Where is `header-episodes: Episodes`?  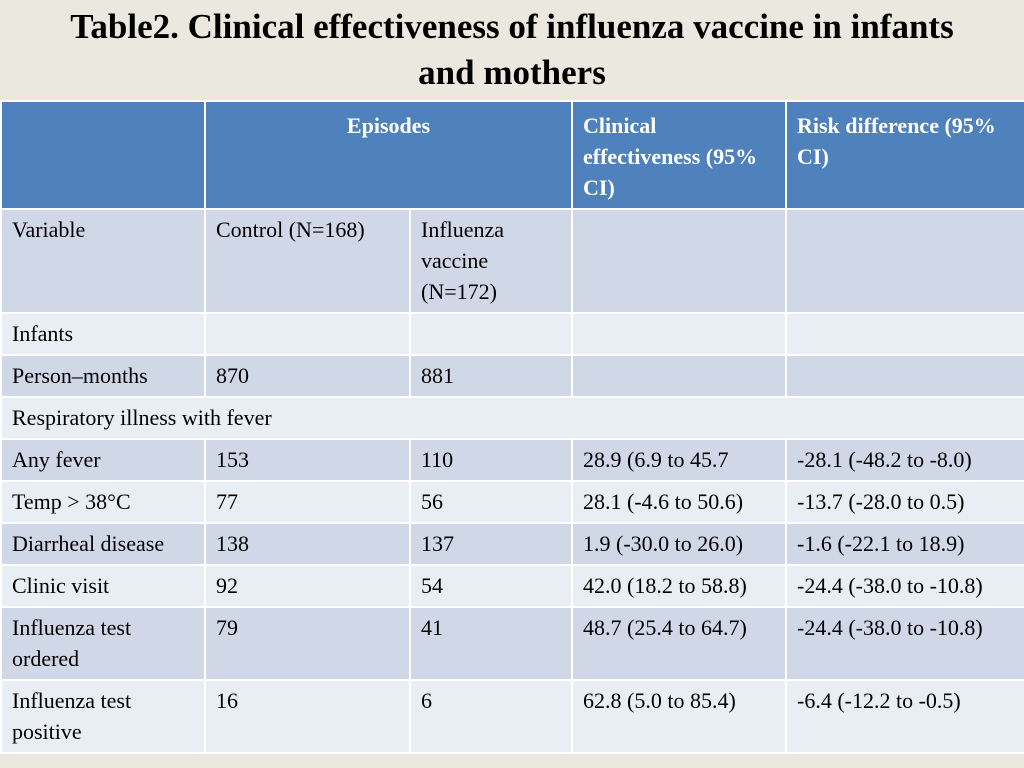
header-episodes: Episodes is located at coordinates (388, 155).